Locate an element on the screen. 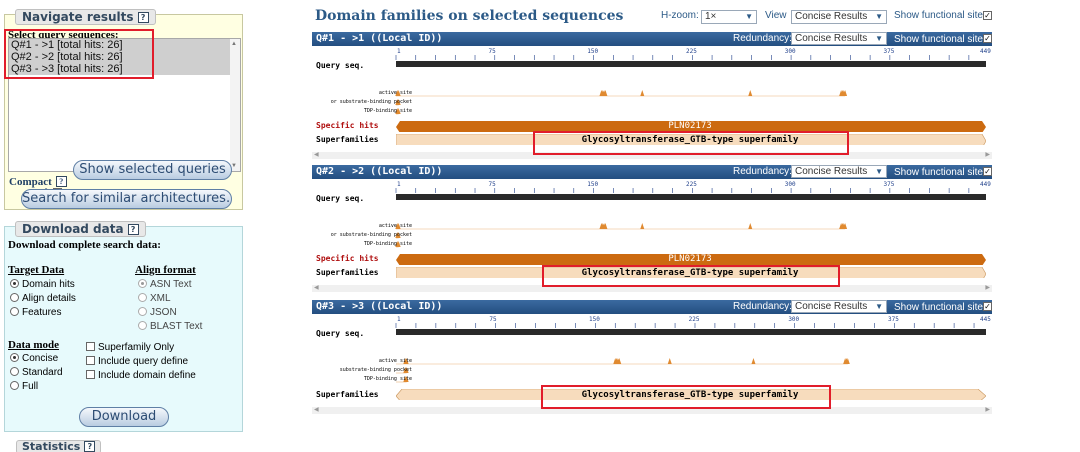 This screenshot has height=452, width=1080. include-domain-define-checkbox: Include domain define is located at coordinates (141, 375).